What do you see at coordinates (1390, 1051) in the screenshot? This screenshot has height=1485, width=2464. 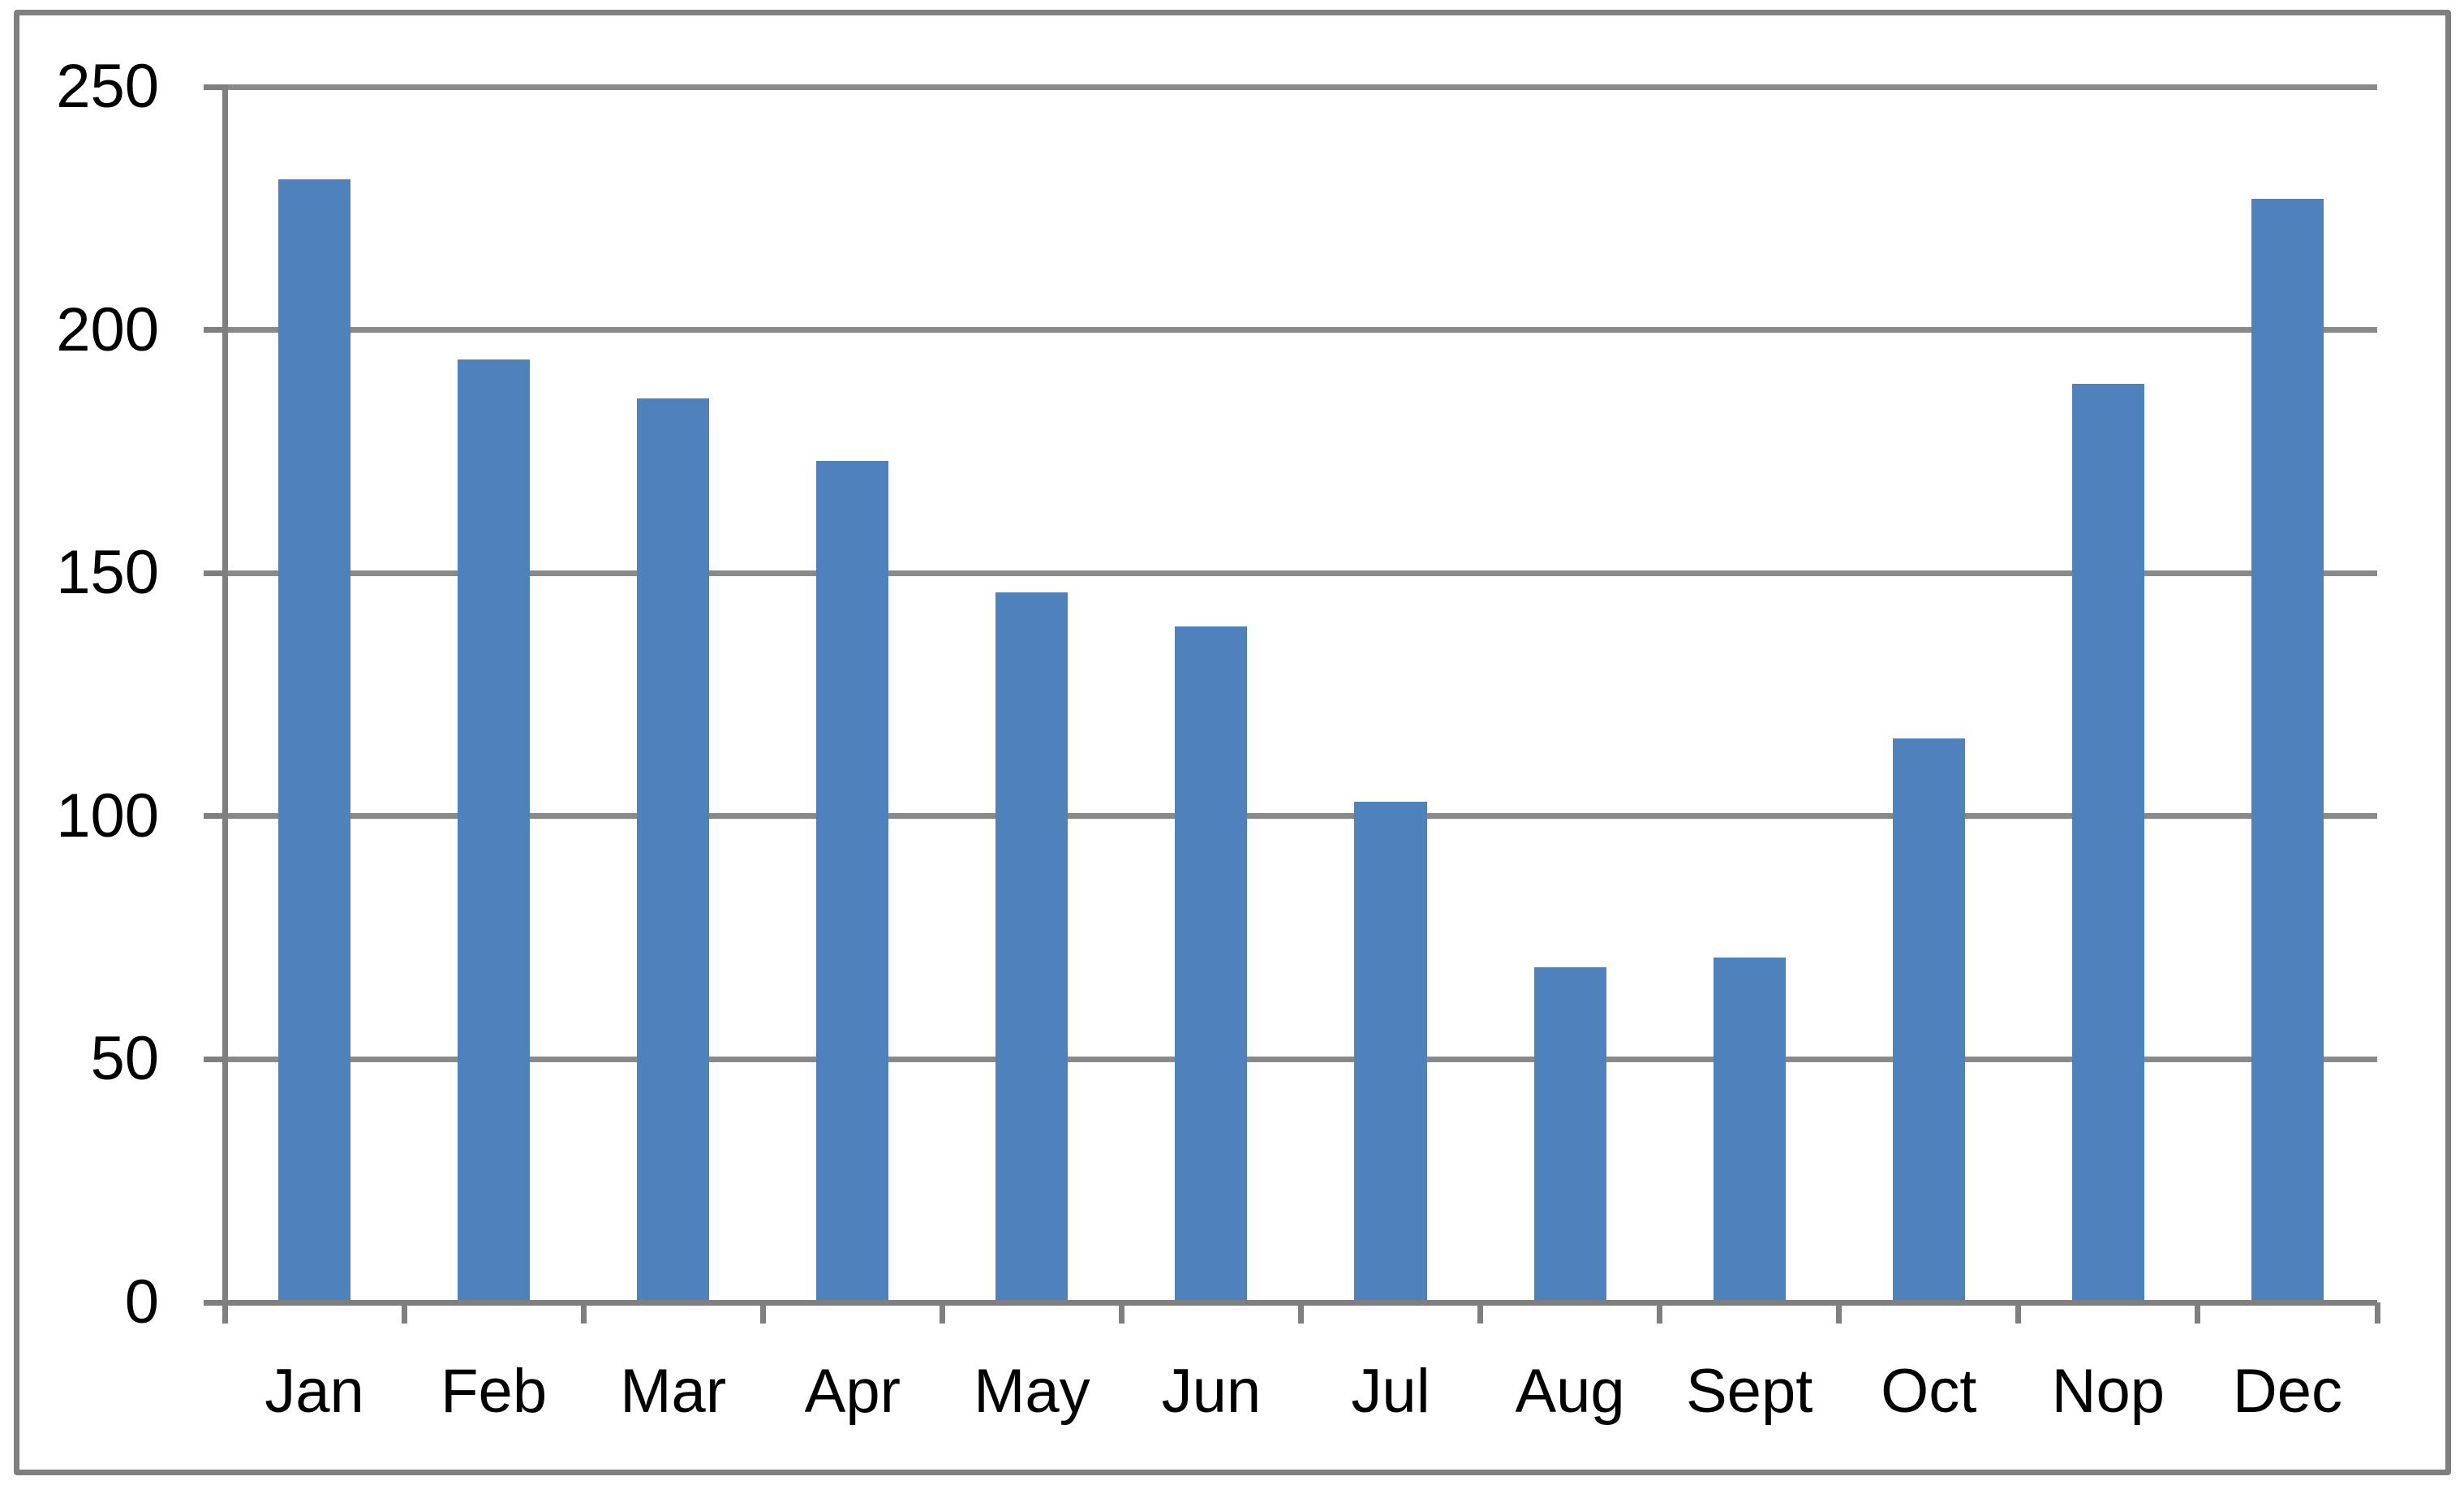 I see `bar-jul` at bounding box center [1390, 1051].